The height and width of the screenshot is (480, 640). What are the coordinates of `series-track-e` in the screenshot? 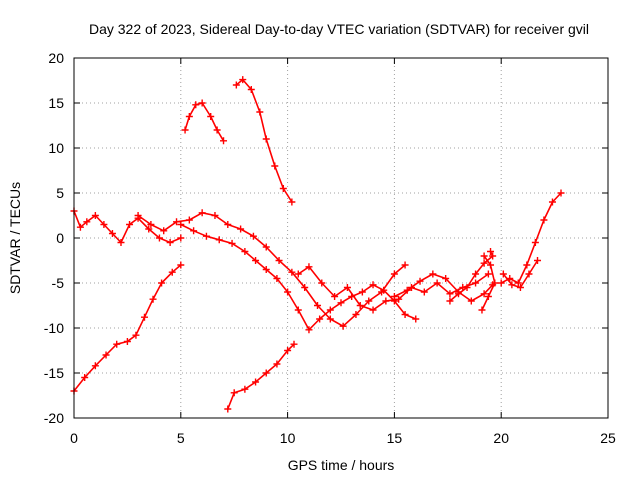 It's located at (261, 376).